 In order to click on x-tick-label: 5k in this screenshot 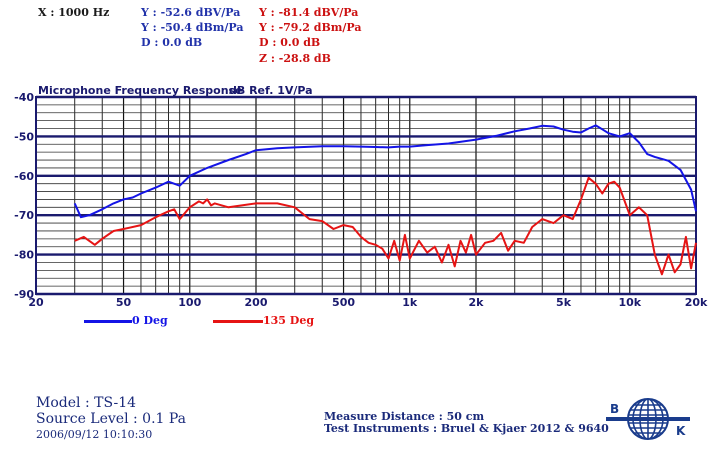, I will do `click(564, 302)`.